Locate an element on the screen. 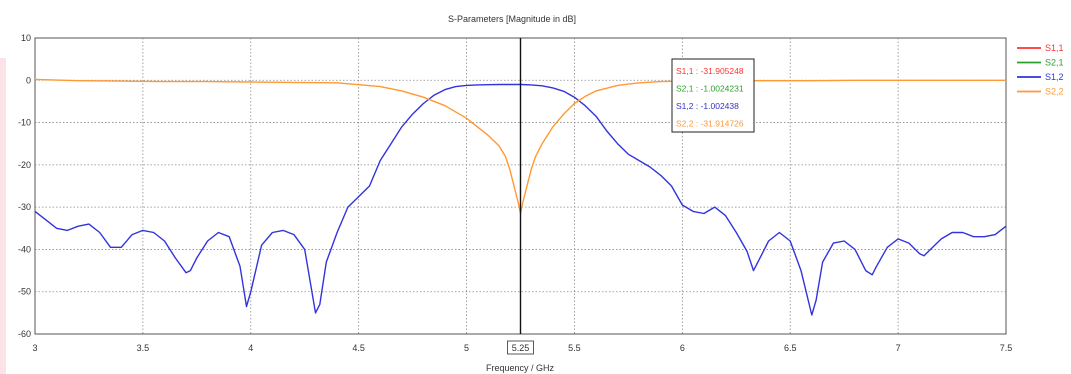 The width and height of the screenshot is (1071, 374). chart-title: S-Parameters [Magnitude in dB] is located at coordinates (512, 19).